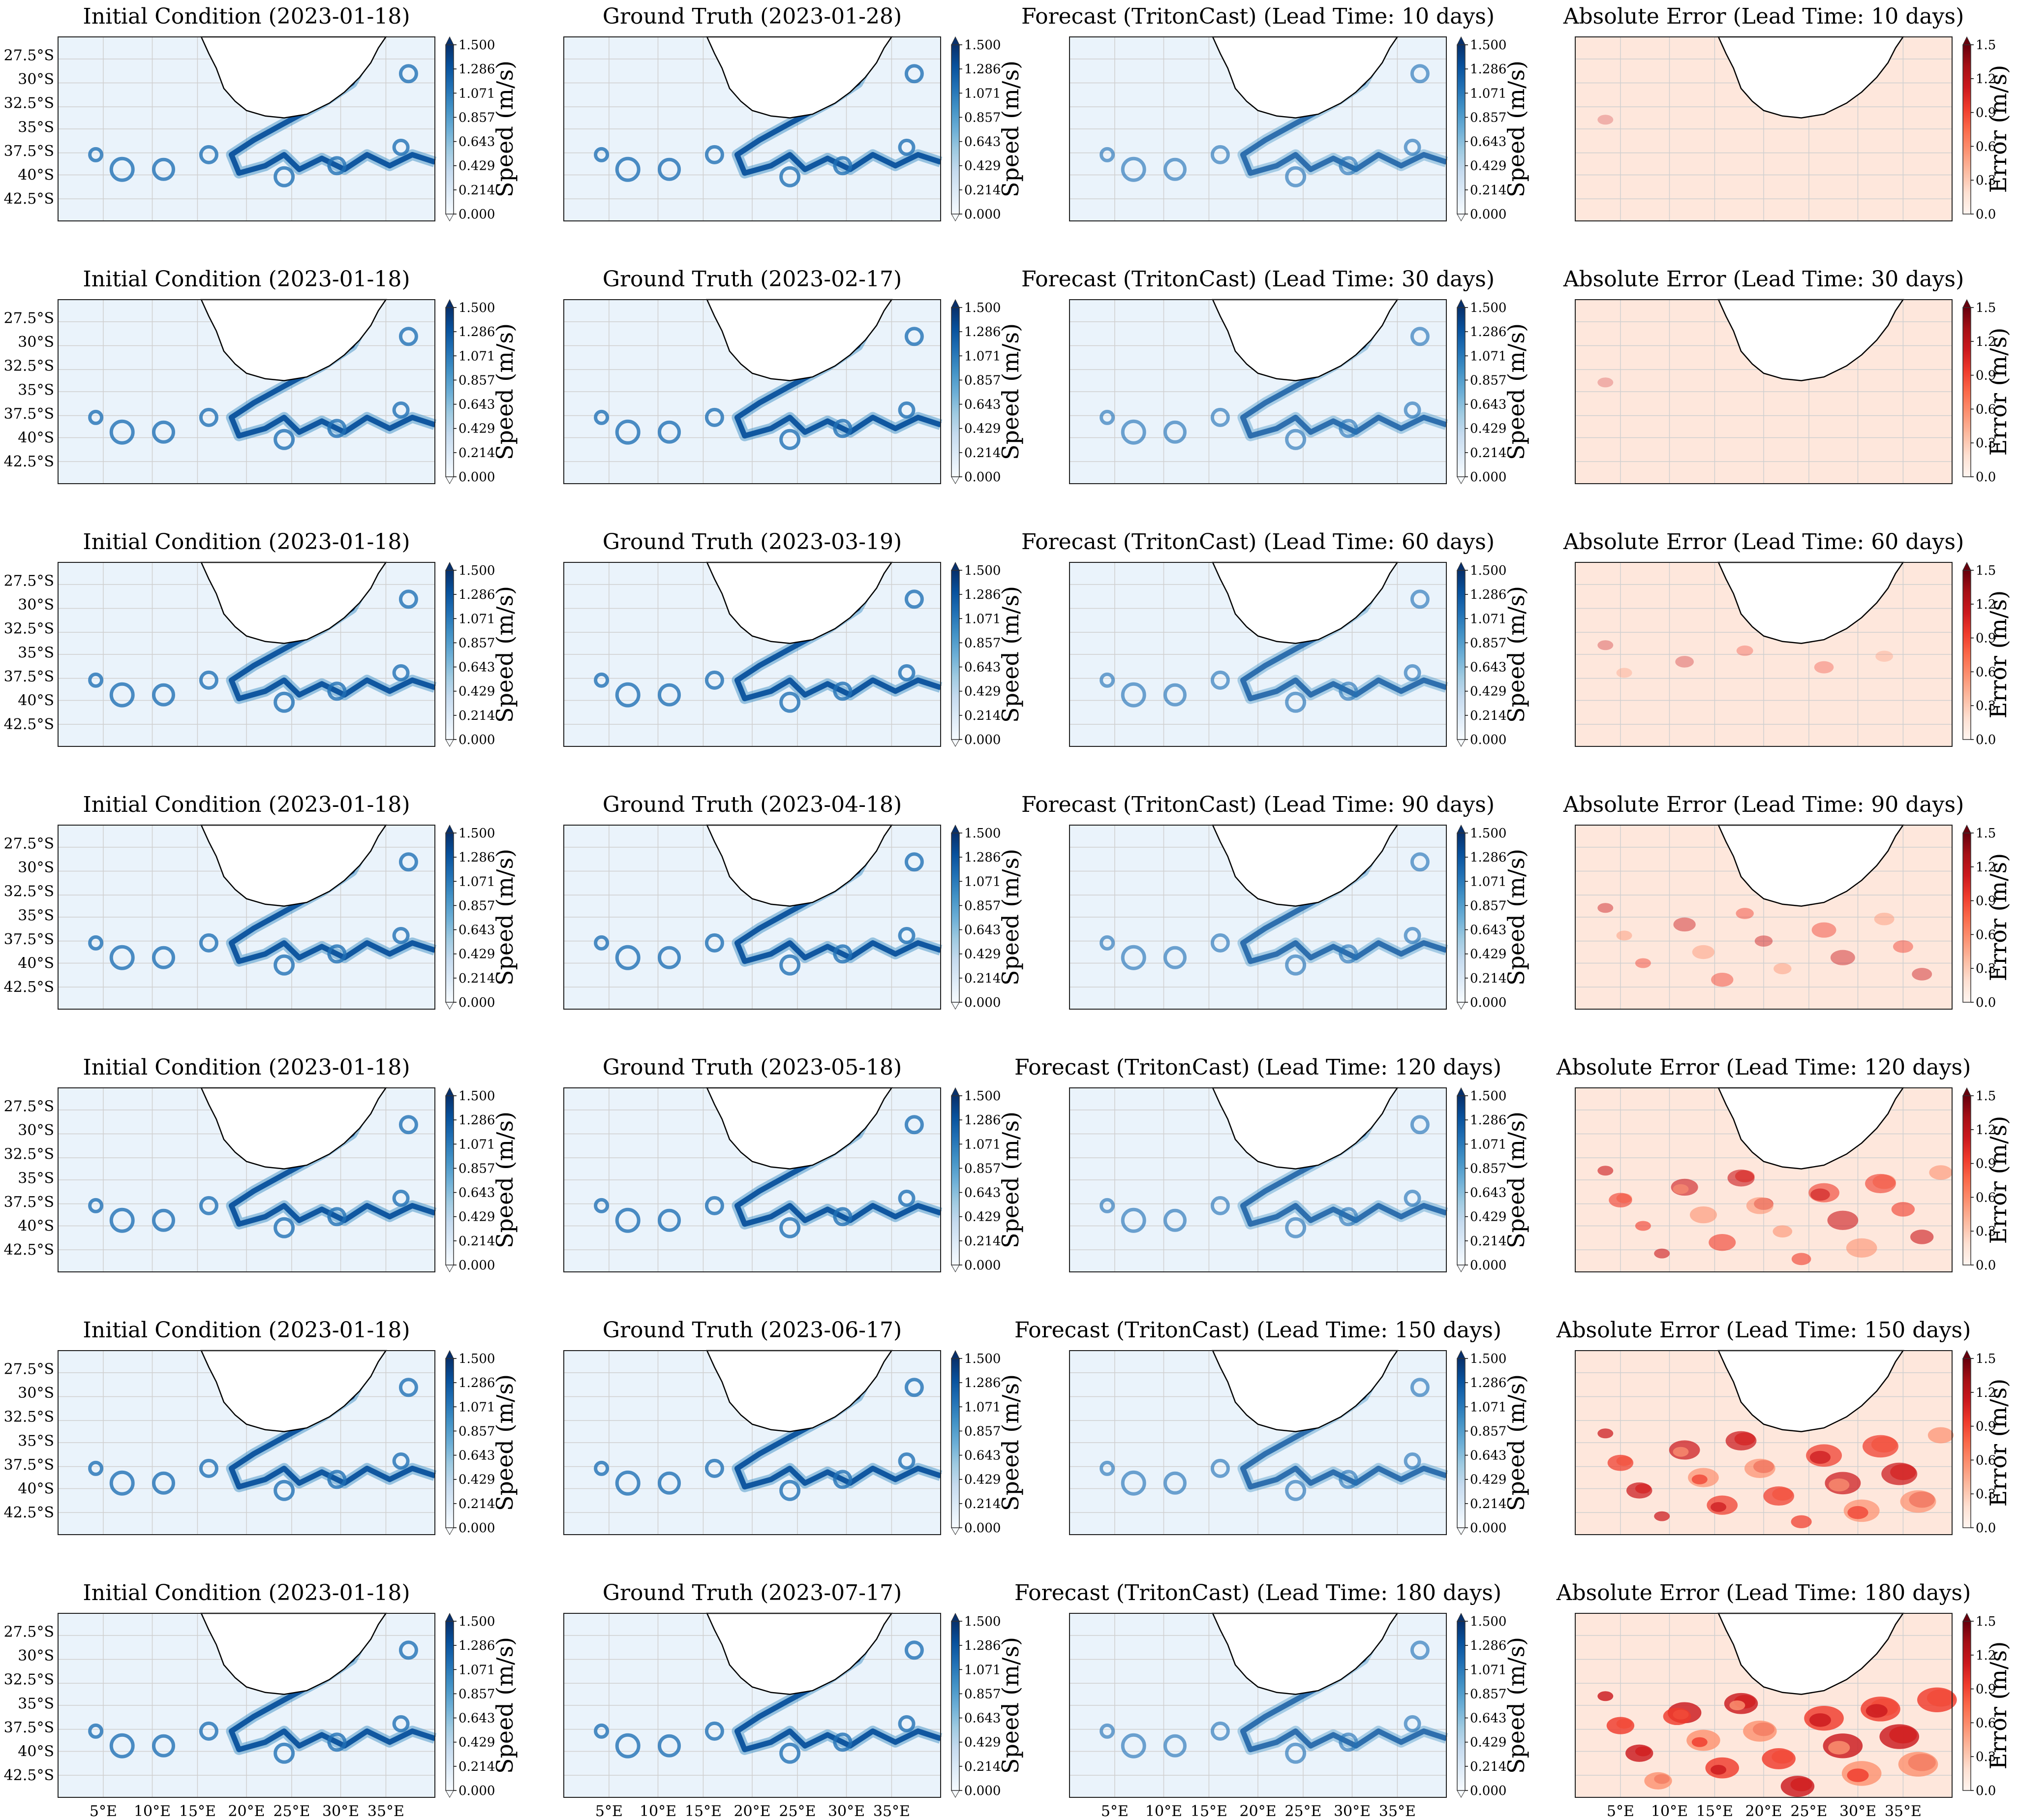  What do you see at coordinates (36, 1393) in the screenshot?
I see `lat-tick-label: 30°S` at bounding box center [36, 1393].